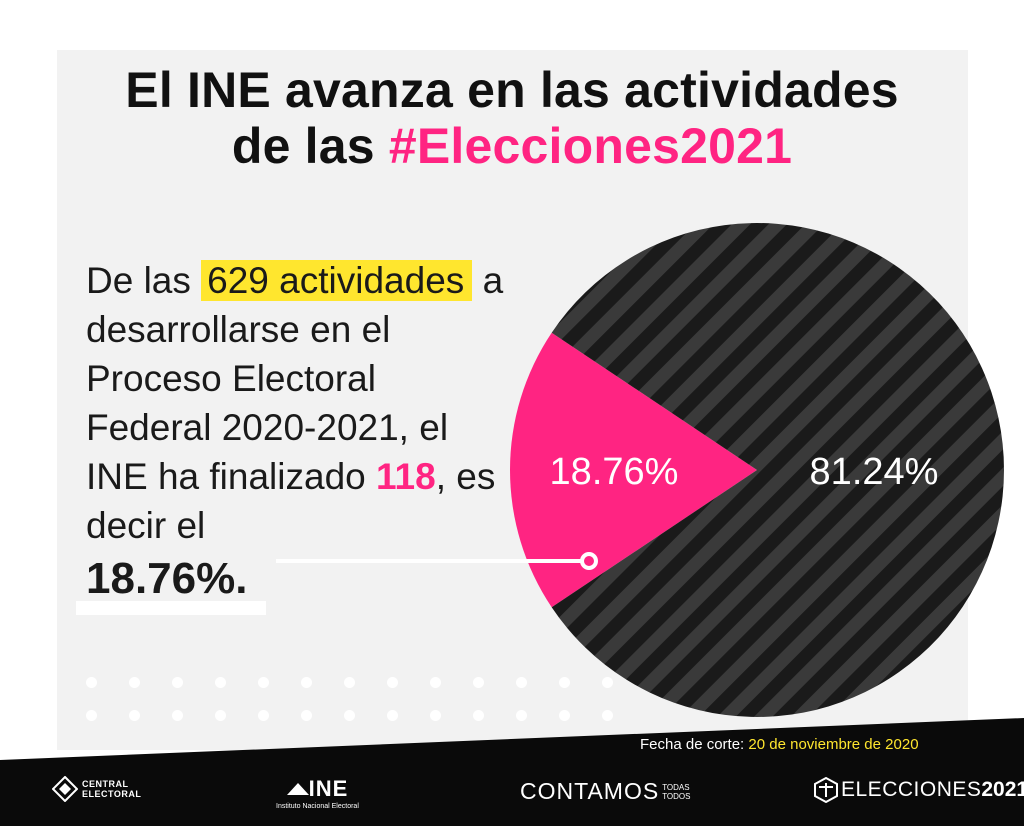 The height and width of the screenshot is (826, 1024). What do you see at coordinates (437, 561) in the screenshot?
I see `callout` at bounding box center [437, 561].